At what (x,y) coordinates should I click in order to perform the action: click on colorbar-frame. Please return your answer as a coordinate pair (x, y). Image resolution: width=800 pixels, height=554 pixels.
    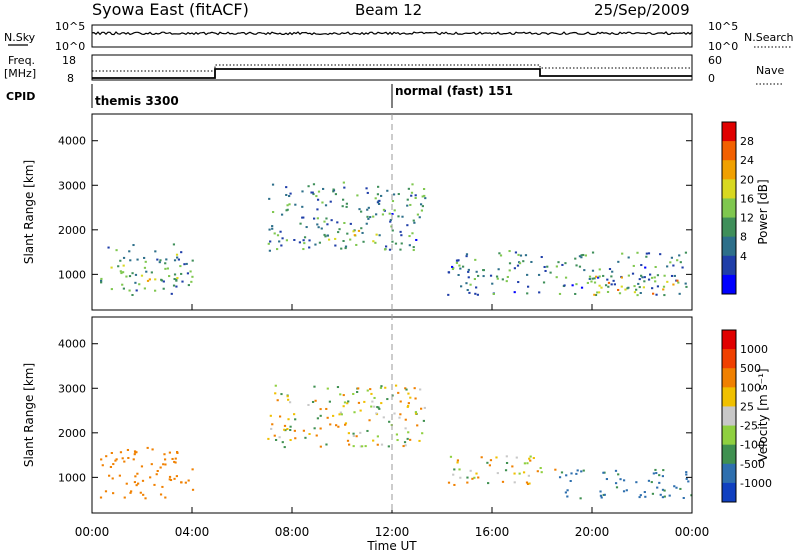
    Looking at the image, I should click on (729, 416).